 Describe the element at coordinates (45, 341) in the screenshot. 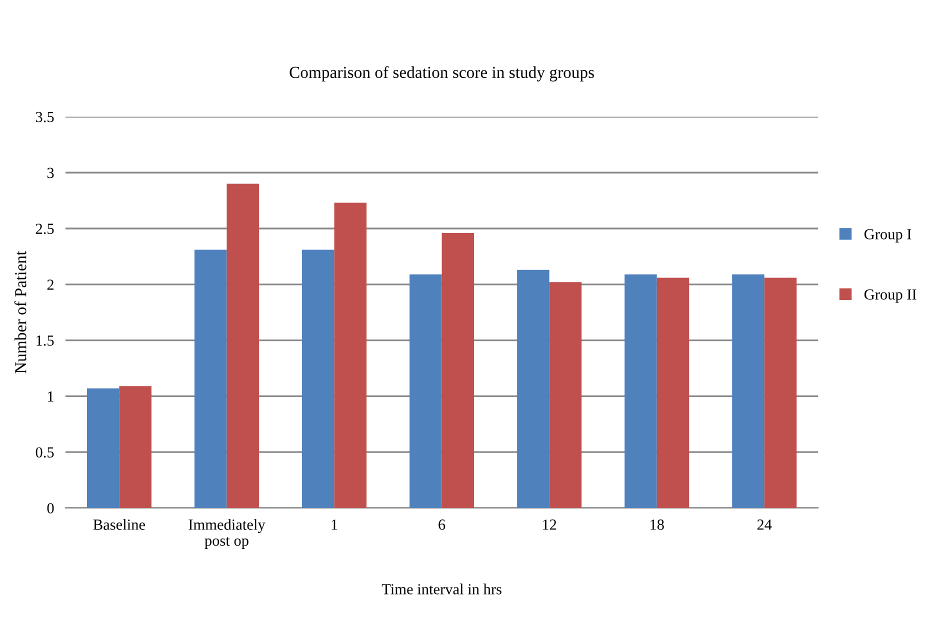

I see `y-tick-label: 1.5` at that location.